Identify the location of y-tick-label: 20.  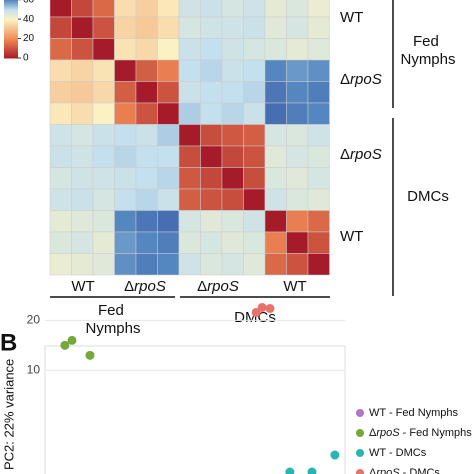
(34, 320).